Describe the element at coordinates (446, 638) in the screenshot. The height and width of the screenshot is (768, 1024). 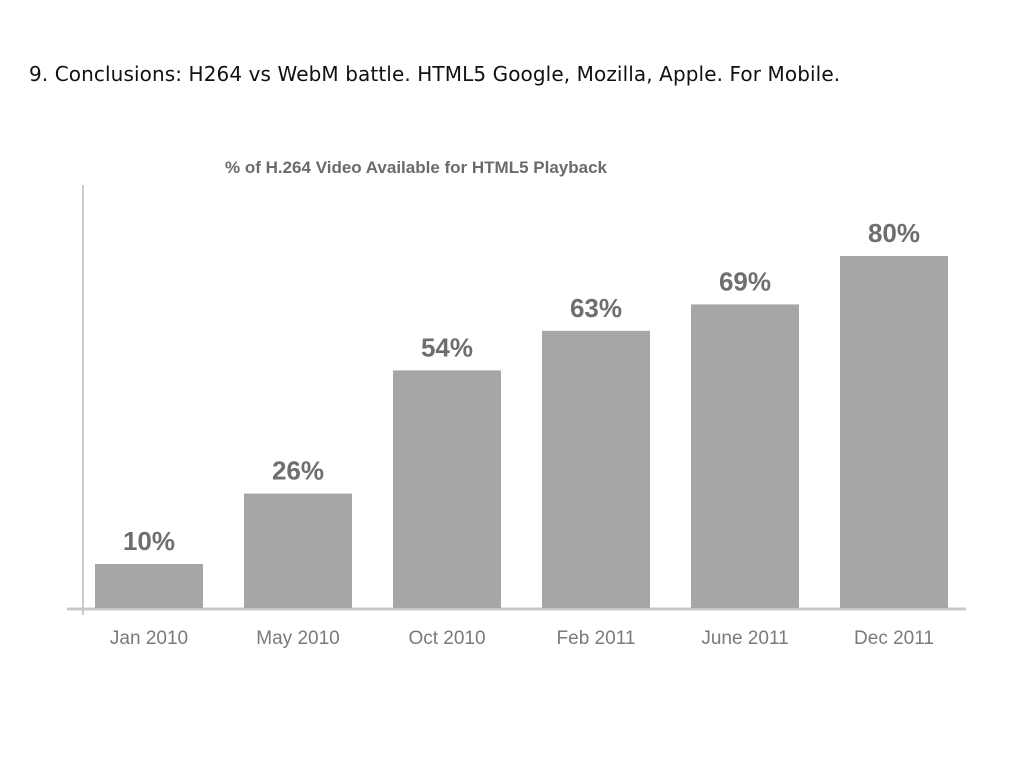
I see `x-tick-label: Oct 2010` at that location.